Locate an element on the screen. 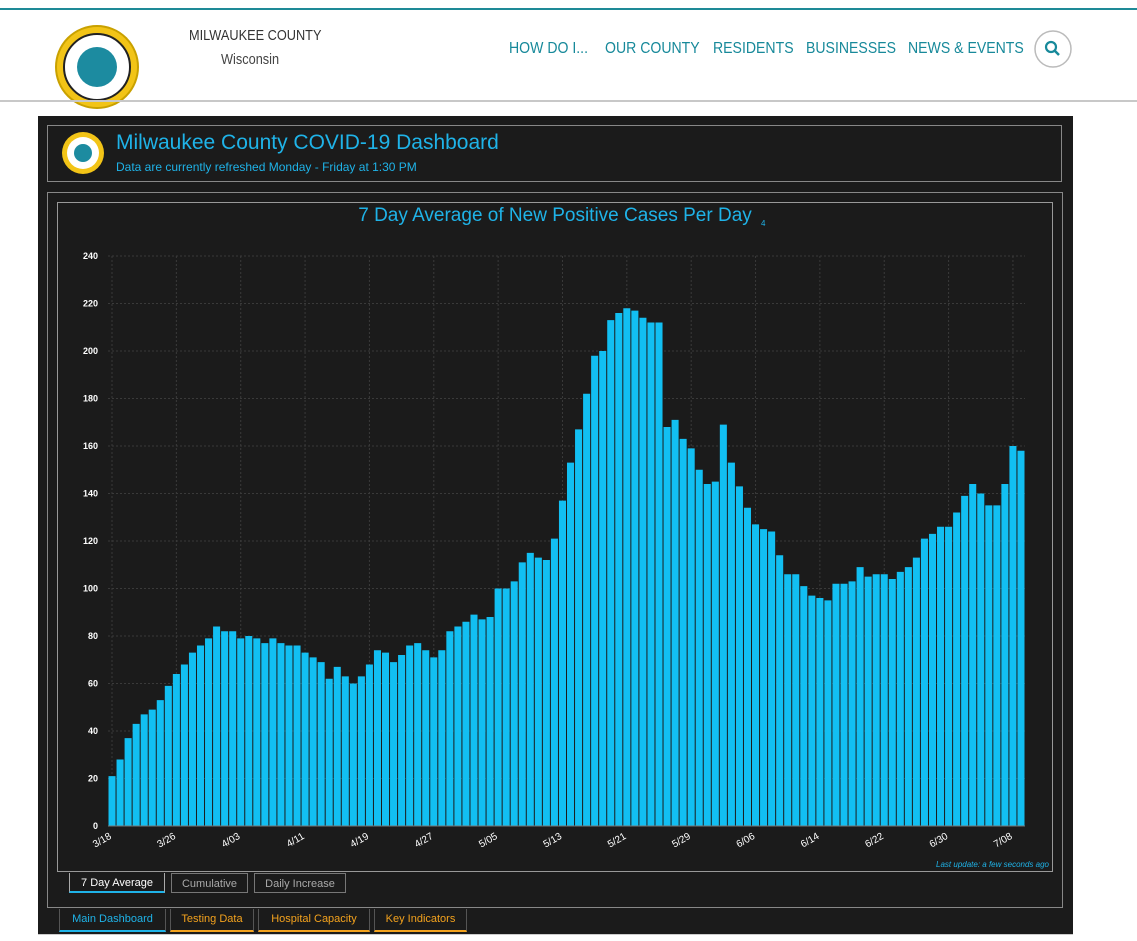 This screenshot has width=1137, height=941. page-tab: Hospital Capacity is located at coordinates (314, 920).